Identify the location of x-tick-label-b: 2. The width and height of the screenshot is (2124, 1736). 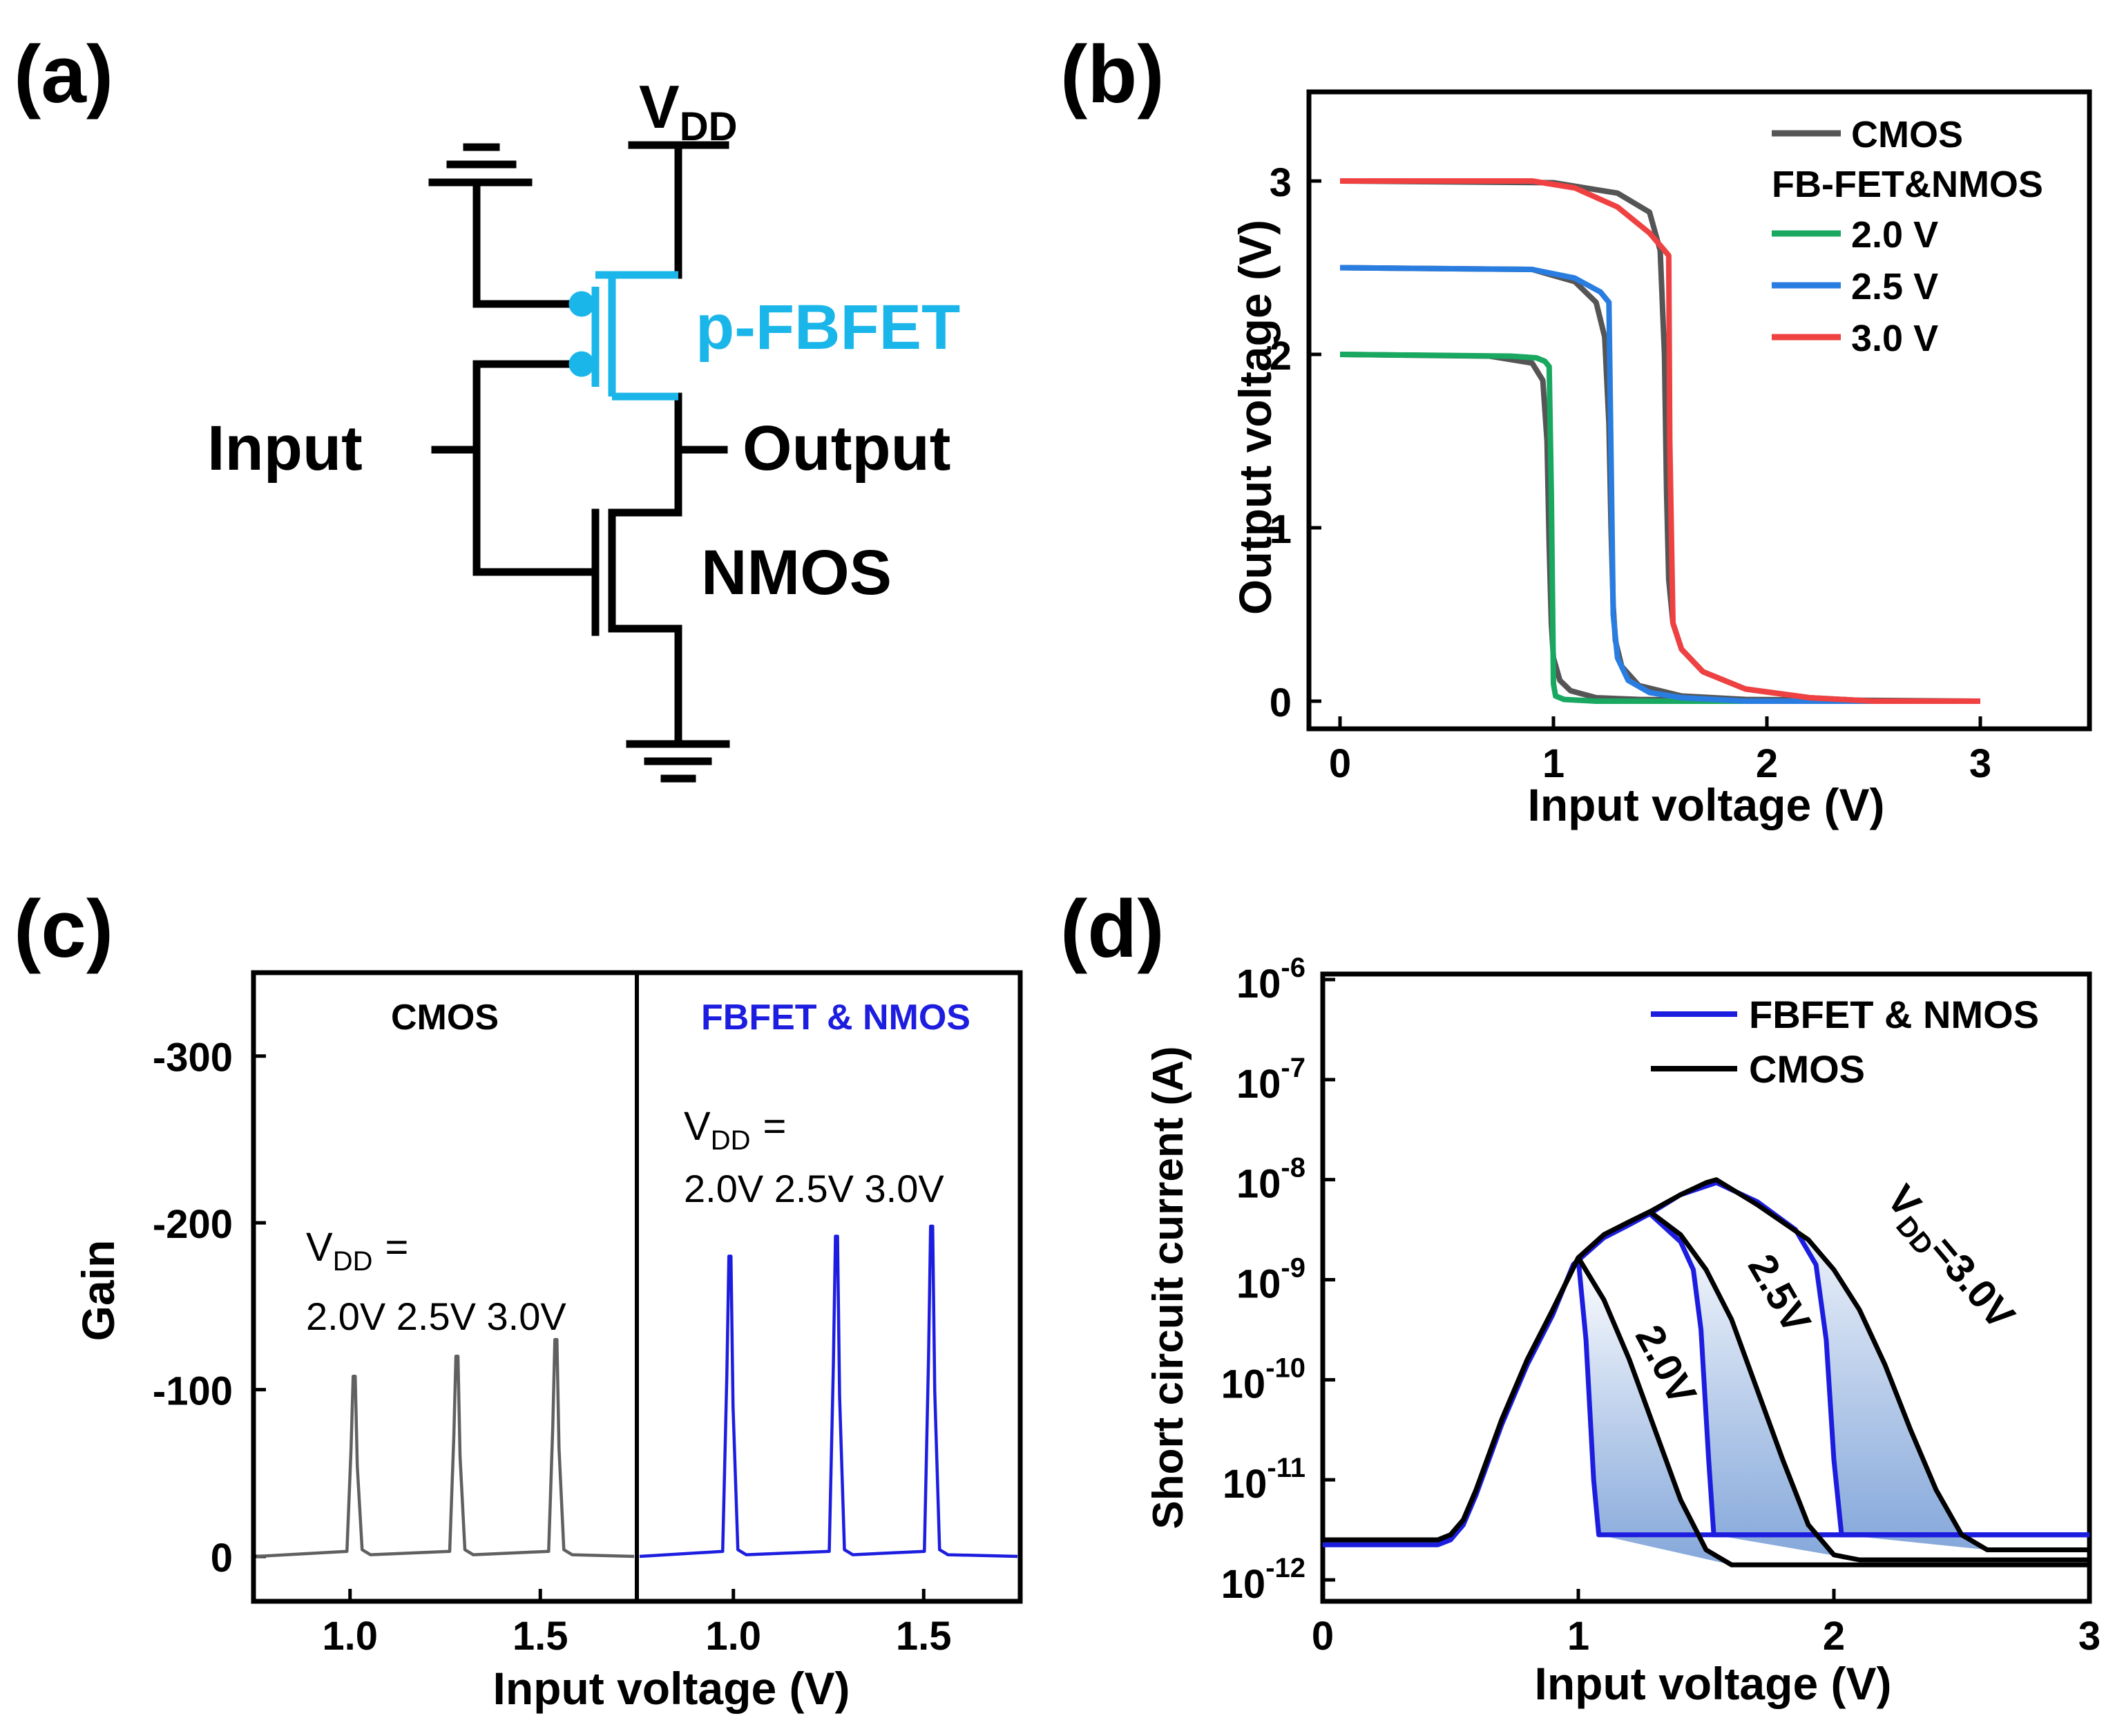
(1767, 763).